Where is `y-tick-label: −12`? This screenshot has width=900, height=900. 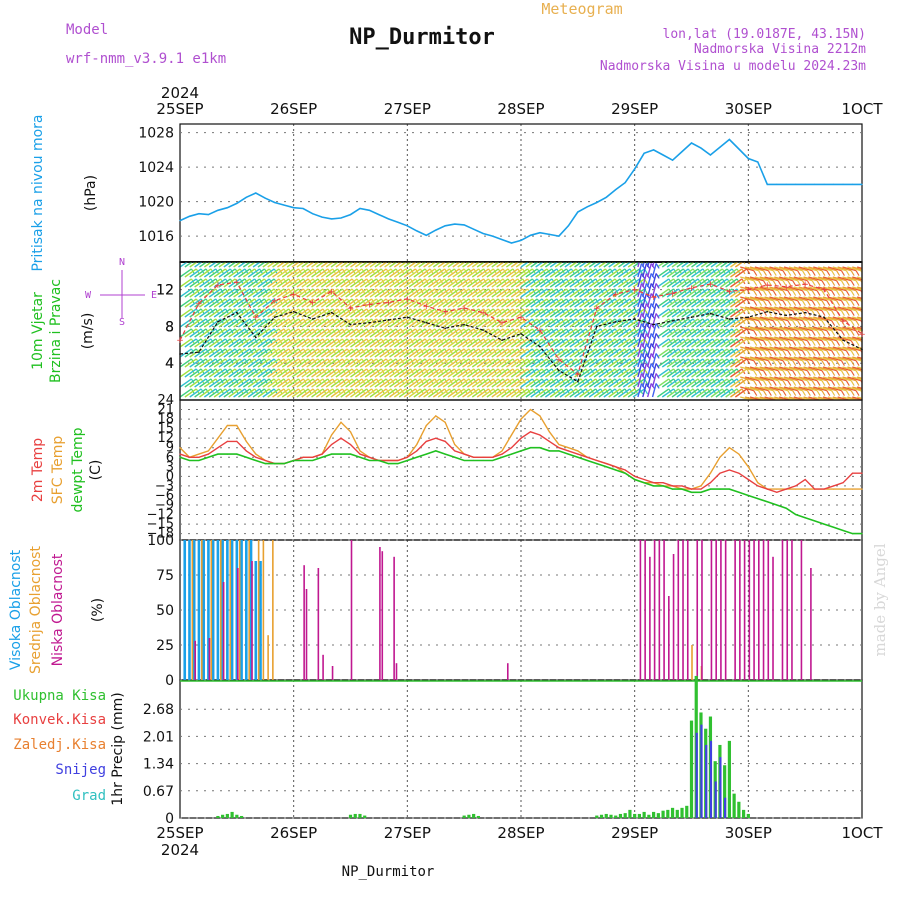
y-tick-label: −12 is located at coordinates (160, 515).